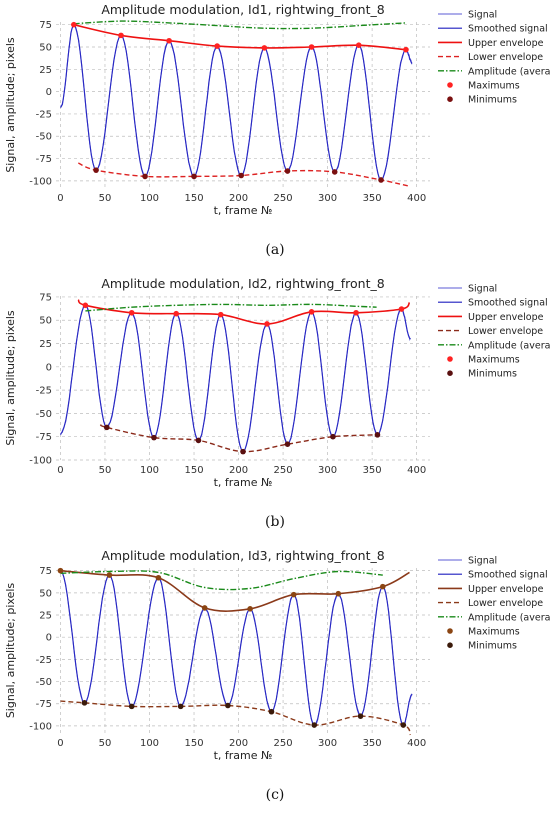  Describe the element at coordinates (44, 437) in the screenshot. I see `y-tick-label: -75` at that location.